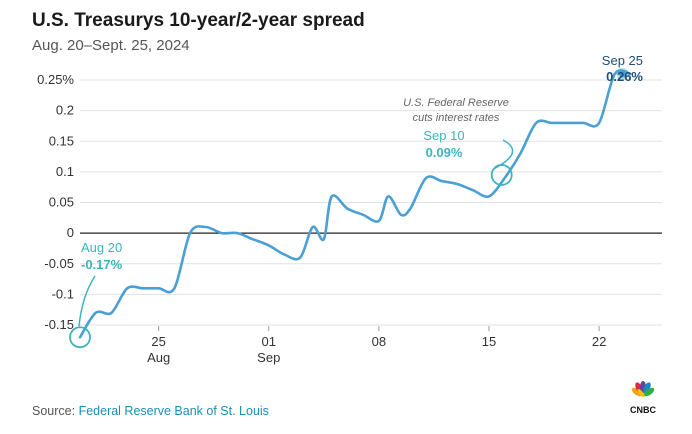  What do you see at coordinates (63, 293) in the screenshot?
I see `y-tick-label-7: -0.1` at bounding box center [63, 293].